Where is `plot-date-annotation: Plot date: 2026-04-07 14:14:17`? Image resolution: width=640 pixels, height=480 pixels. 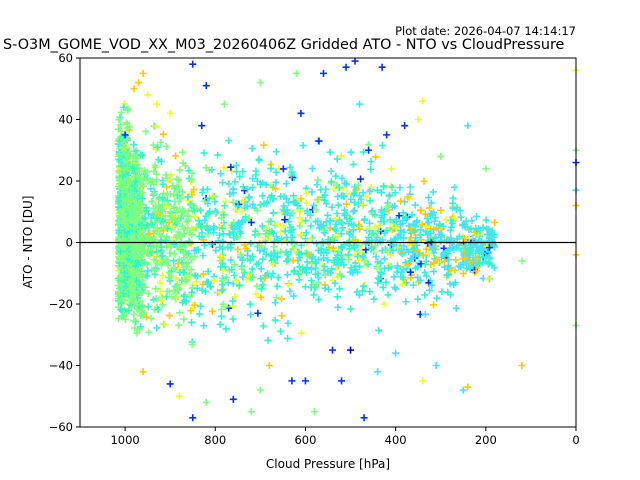 plot-date-annotation: Plot date: 2026-04-07 14:14:17 is located at coordinates (485, 31).